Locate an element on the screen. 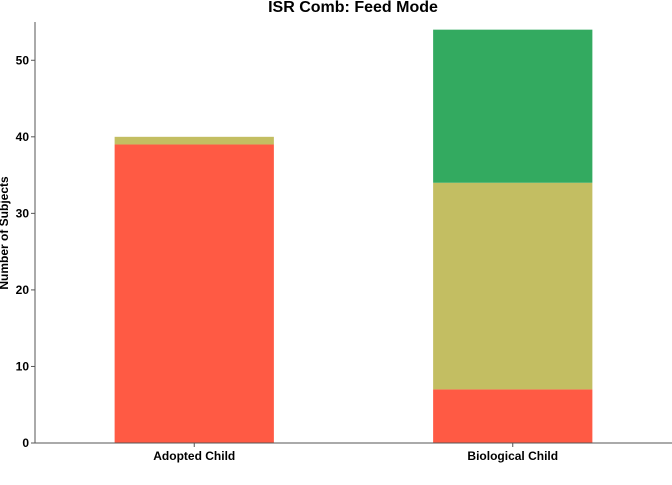  x-tick-label: Adopted Child is located at coordinates (194, 456).